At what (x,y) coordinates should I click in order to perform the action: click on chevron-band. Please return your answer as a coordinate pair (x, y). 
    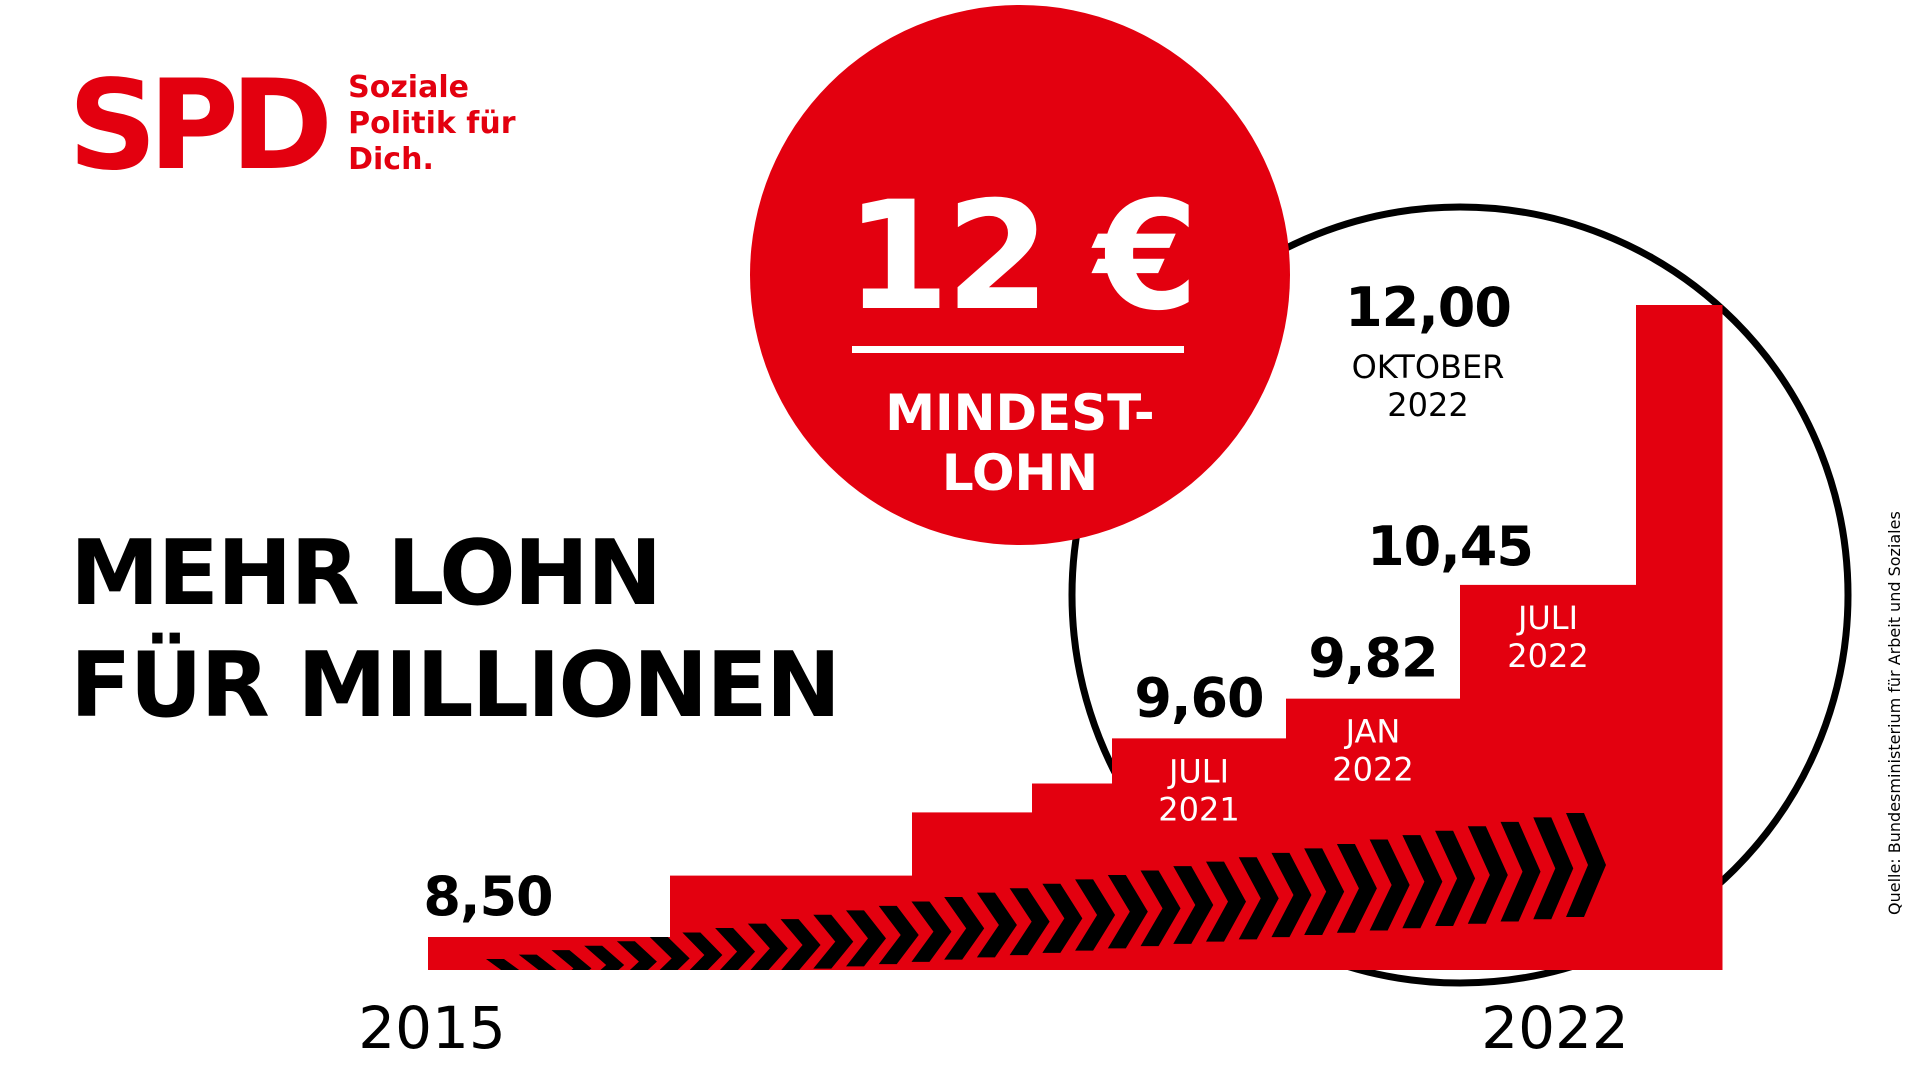
    Looking at the image, I should click on (1046, 892).